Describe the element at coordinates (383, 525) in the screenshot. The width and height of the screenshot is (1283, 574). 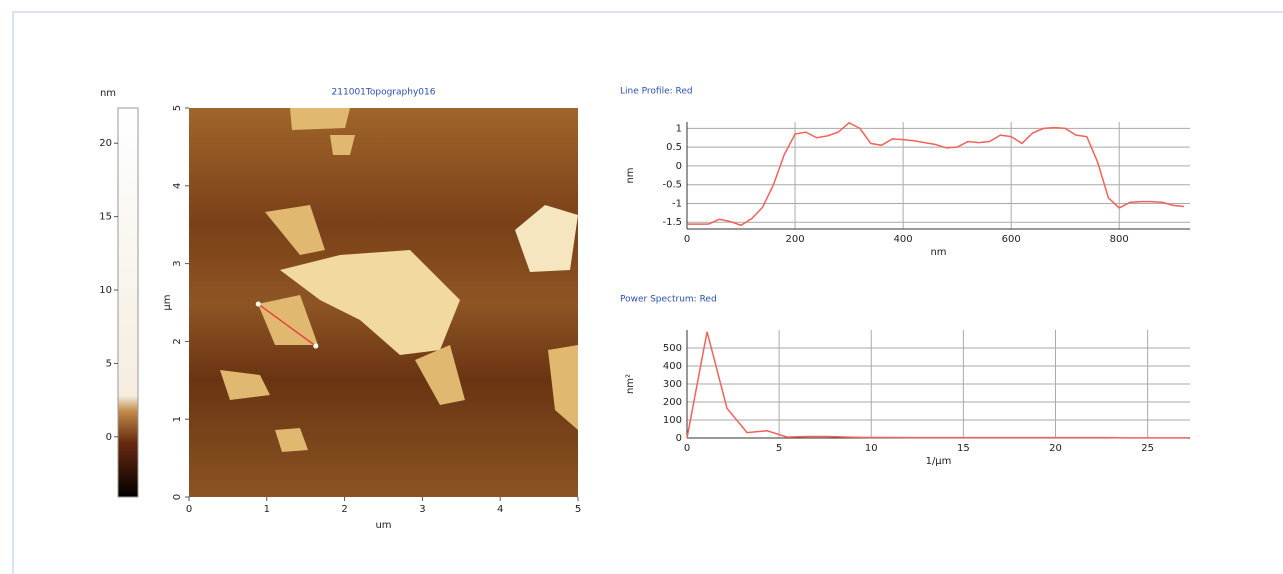
I see `x-axis-label: um` at that location.